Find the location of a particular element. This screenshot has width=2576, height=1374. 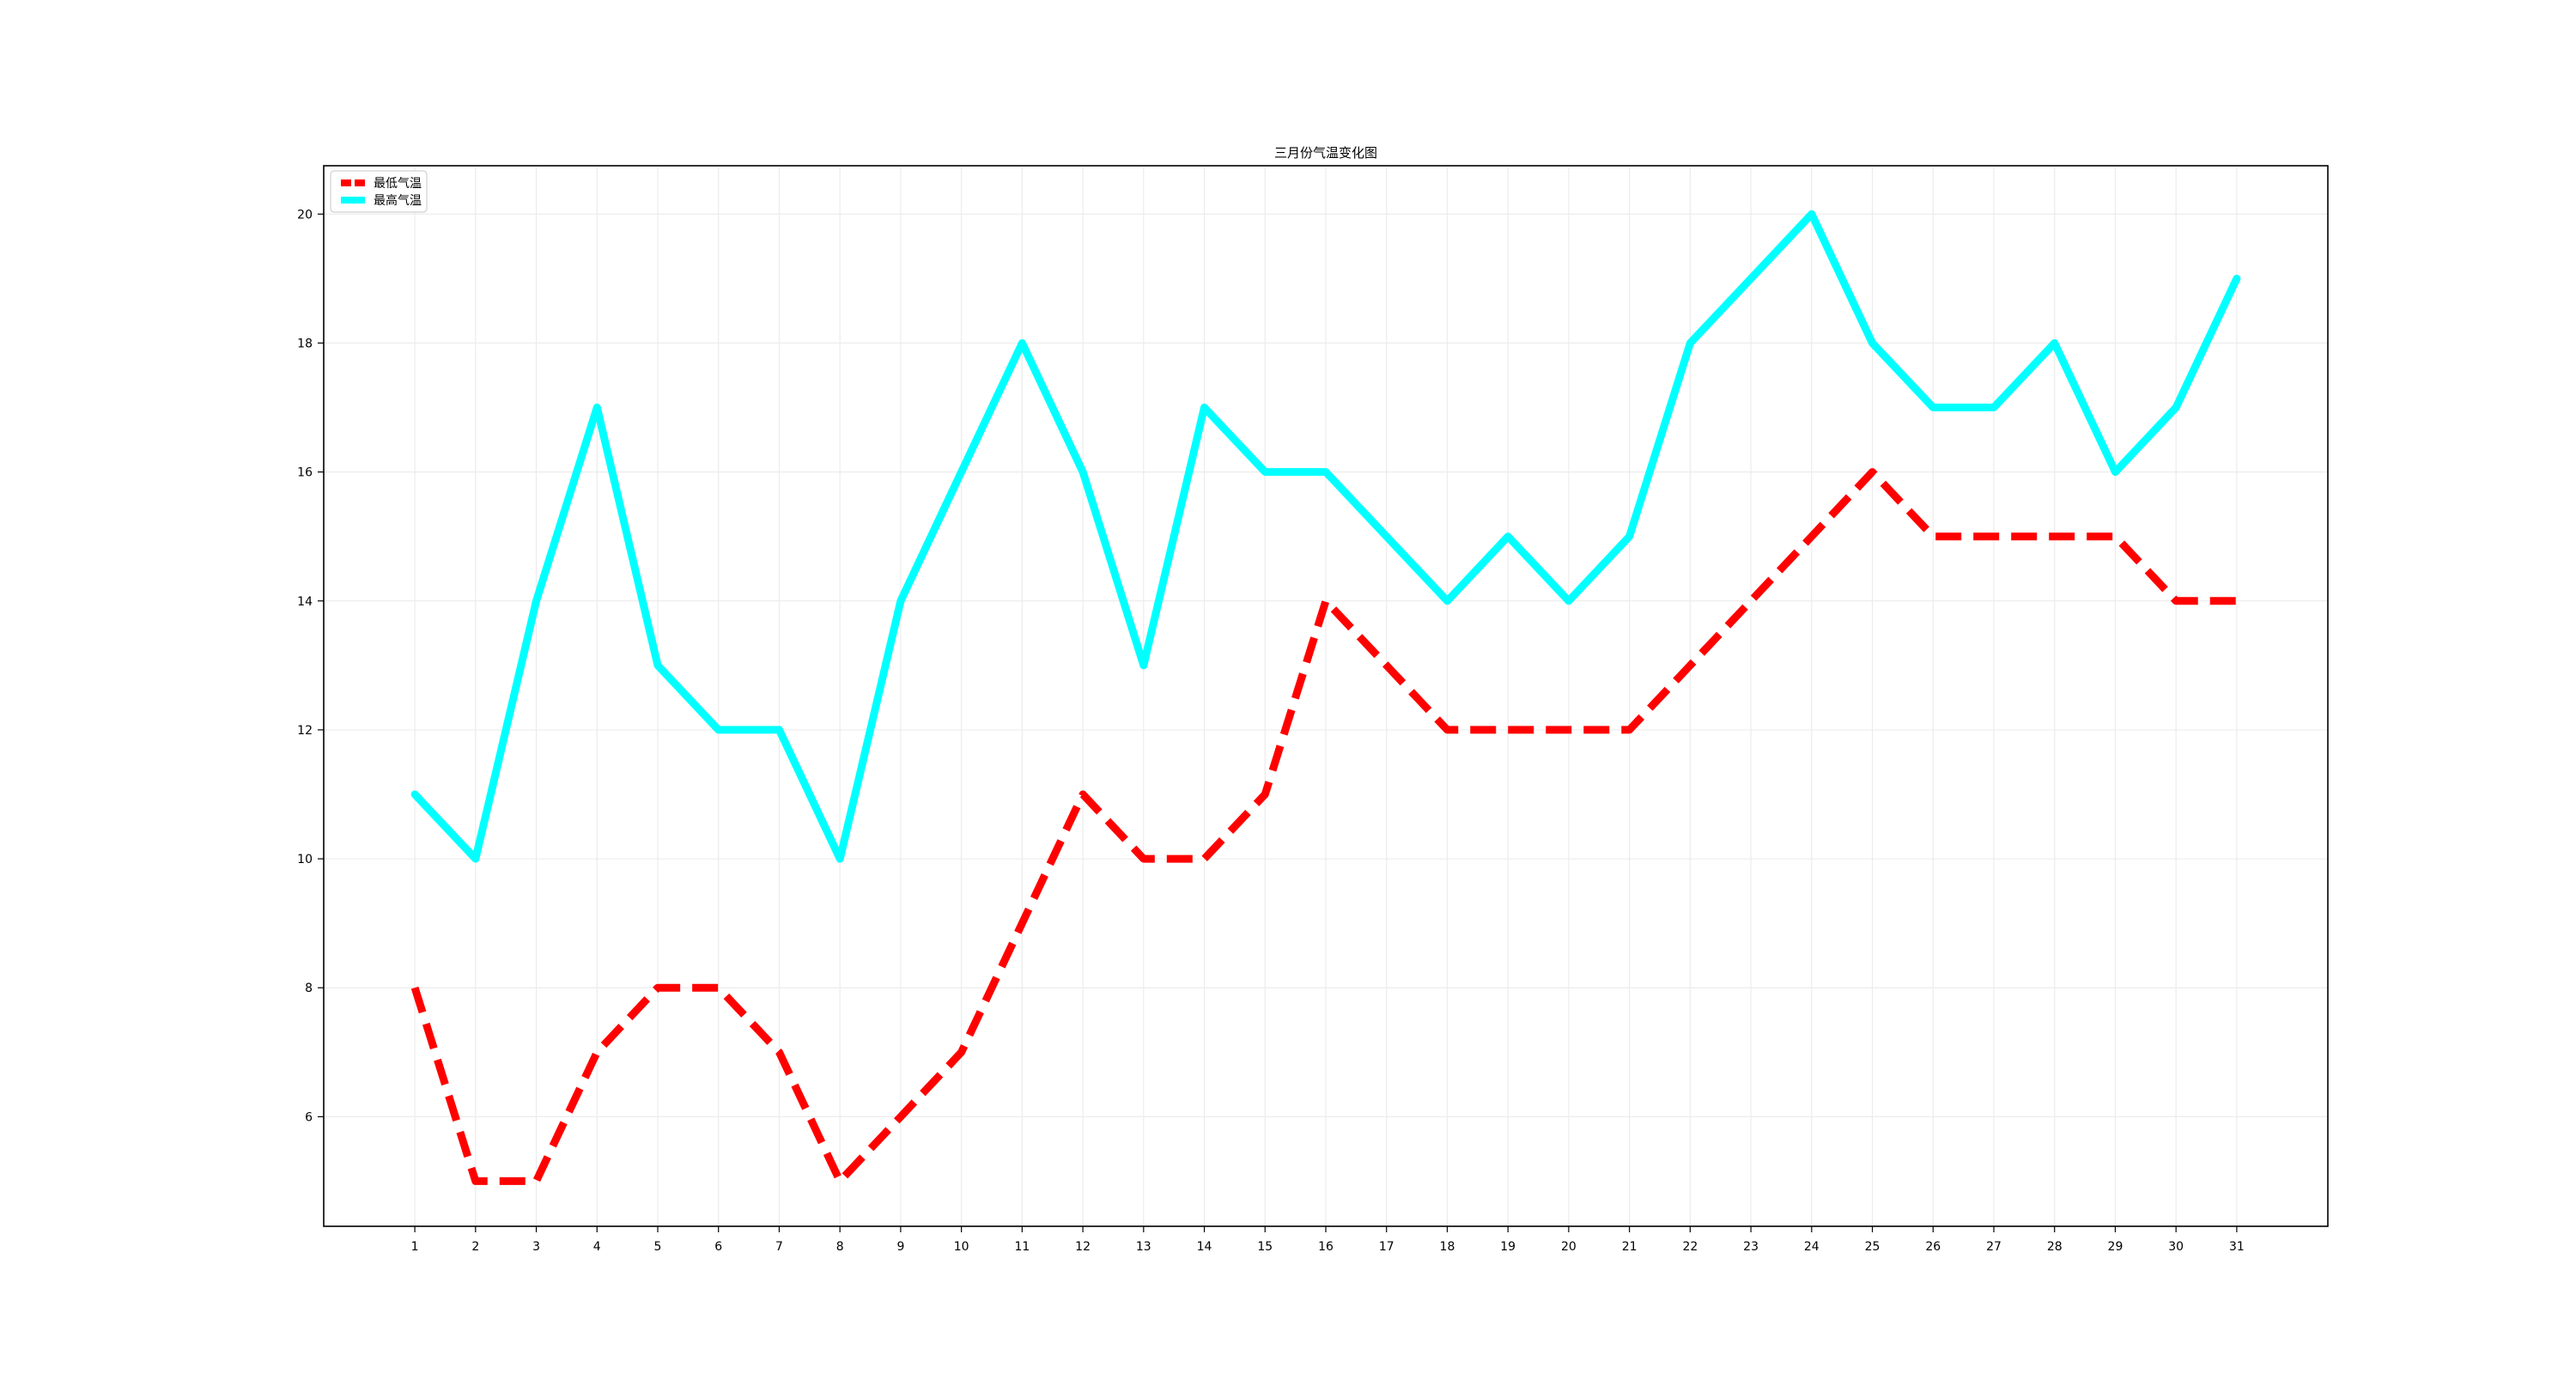

x-tick-label: 13 is located at coordinates (1144, 1247).